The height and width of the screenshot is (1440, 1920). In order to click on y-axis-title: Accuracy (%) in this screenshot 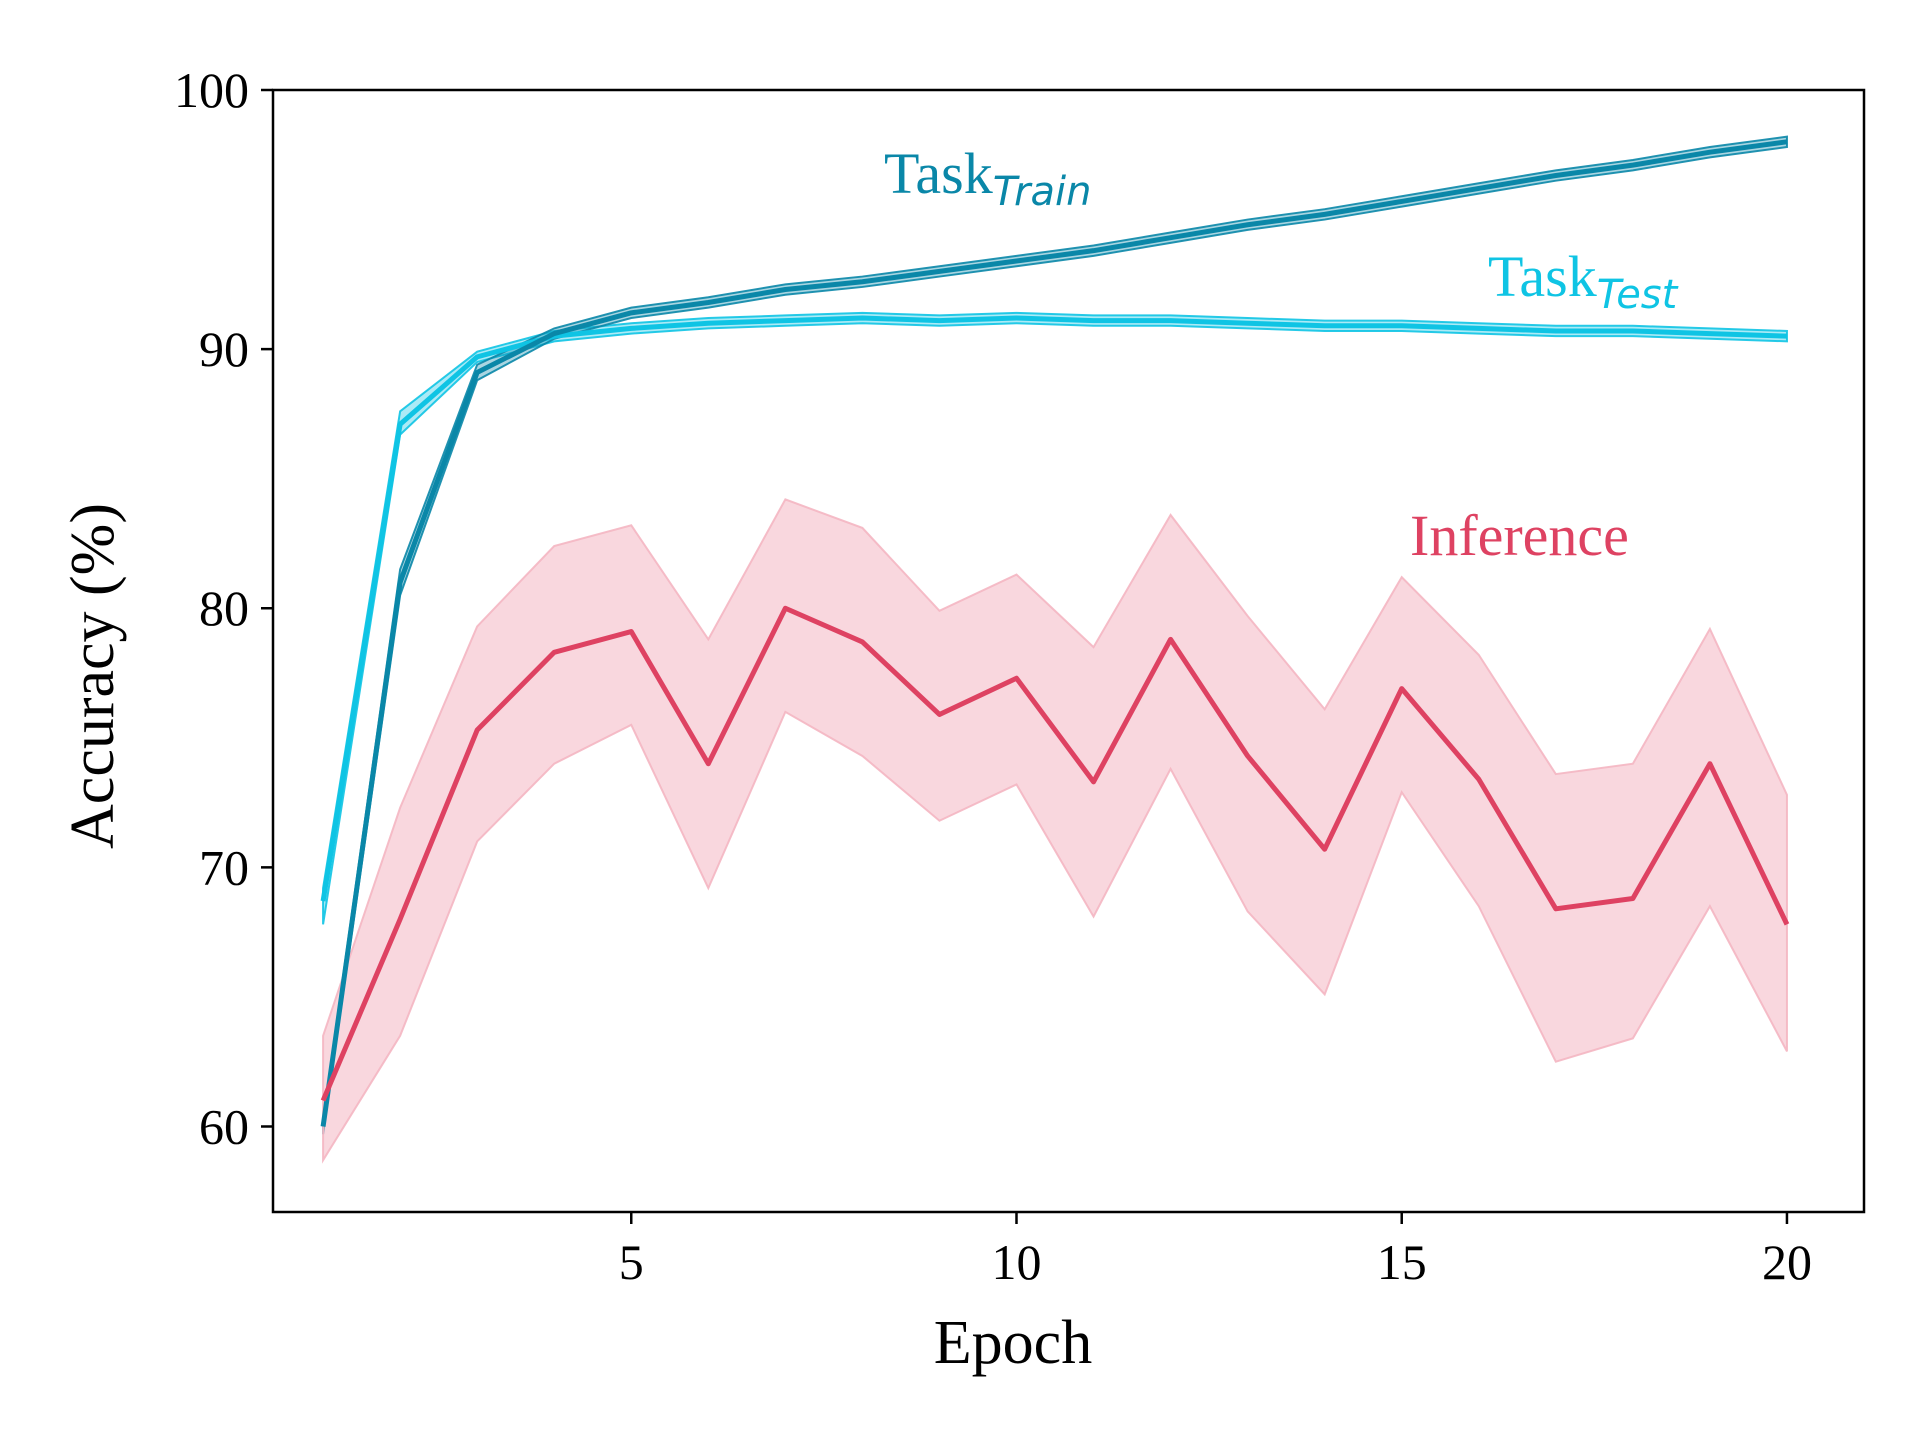, I will do `click(93, 676)`.